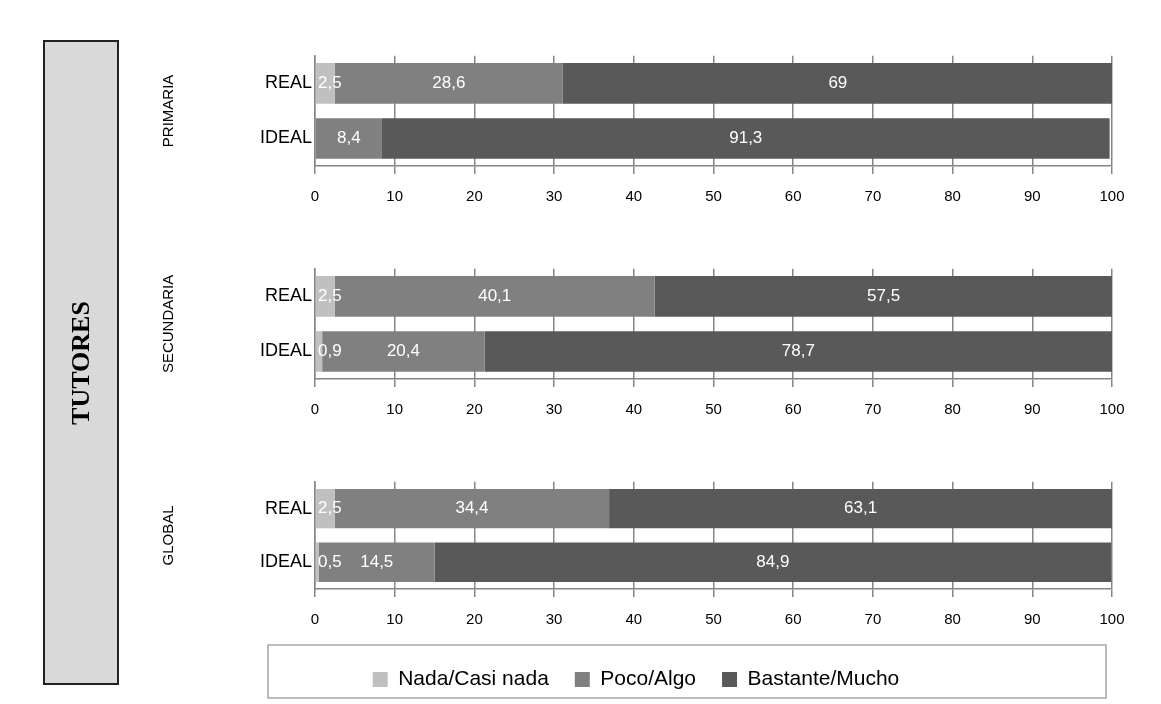 The width and height of the screenshot is (1161, 704). I want to click on legend-label: Poco/Algo, so click(648, 678).